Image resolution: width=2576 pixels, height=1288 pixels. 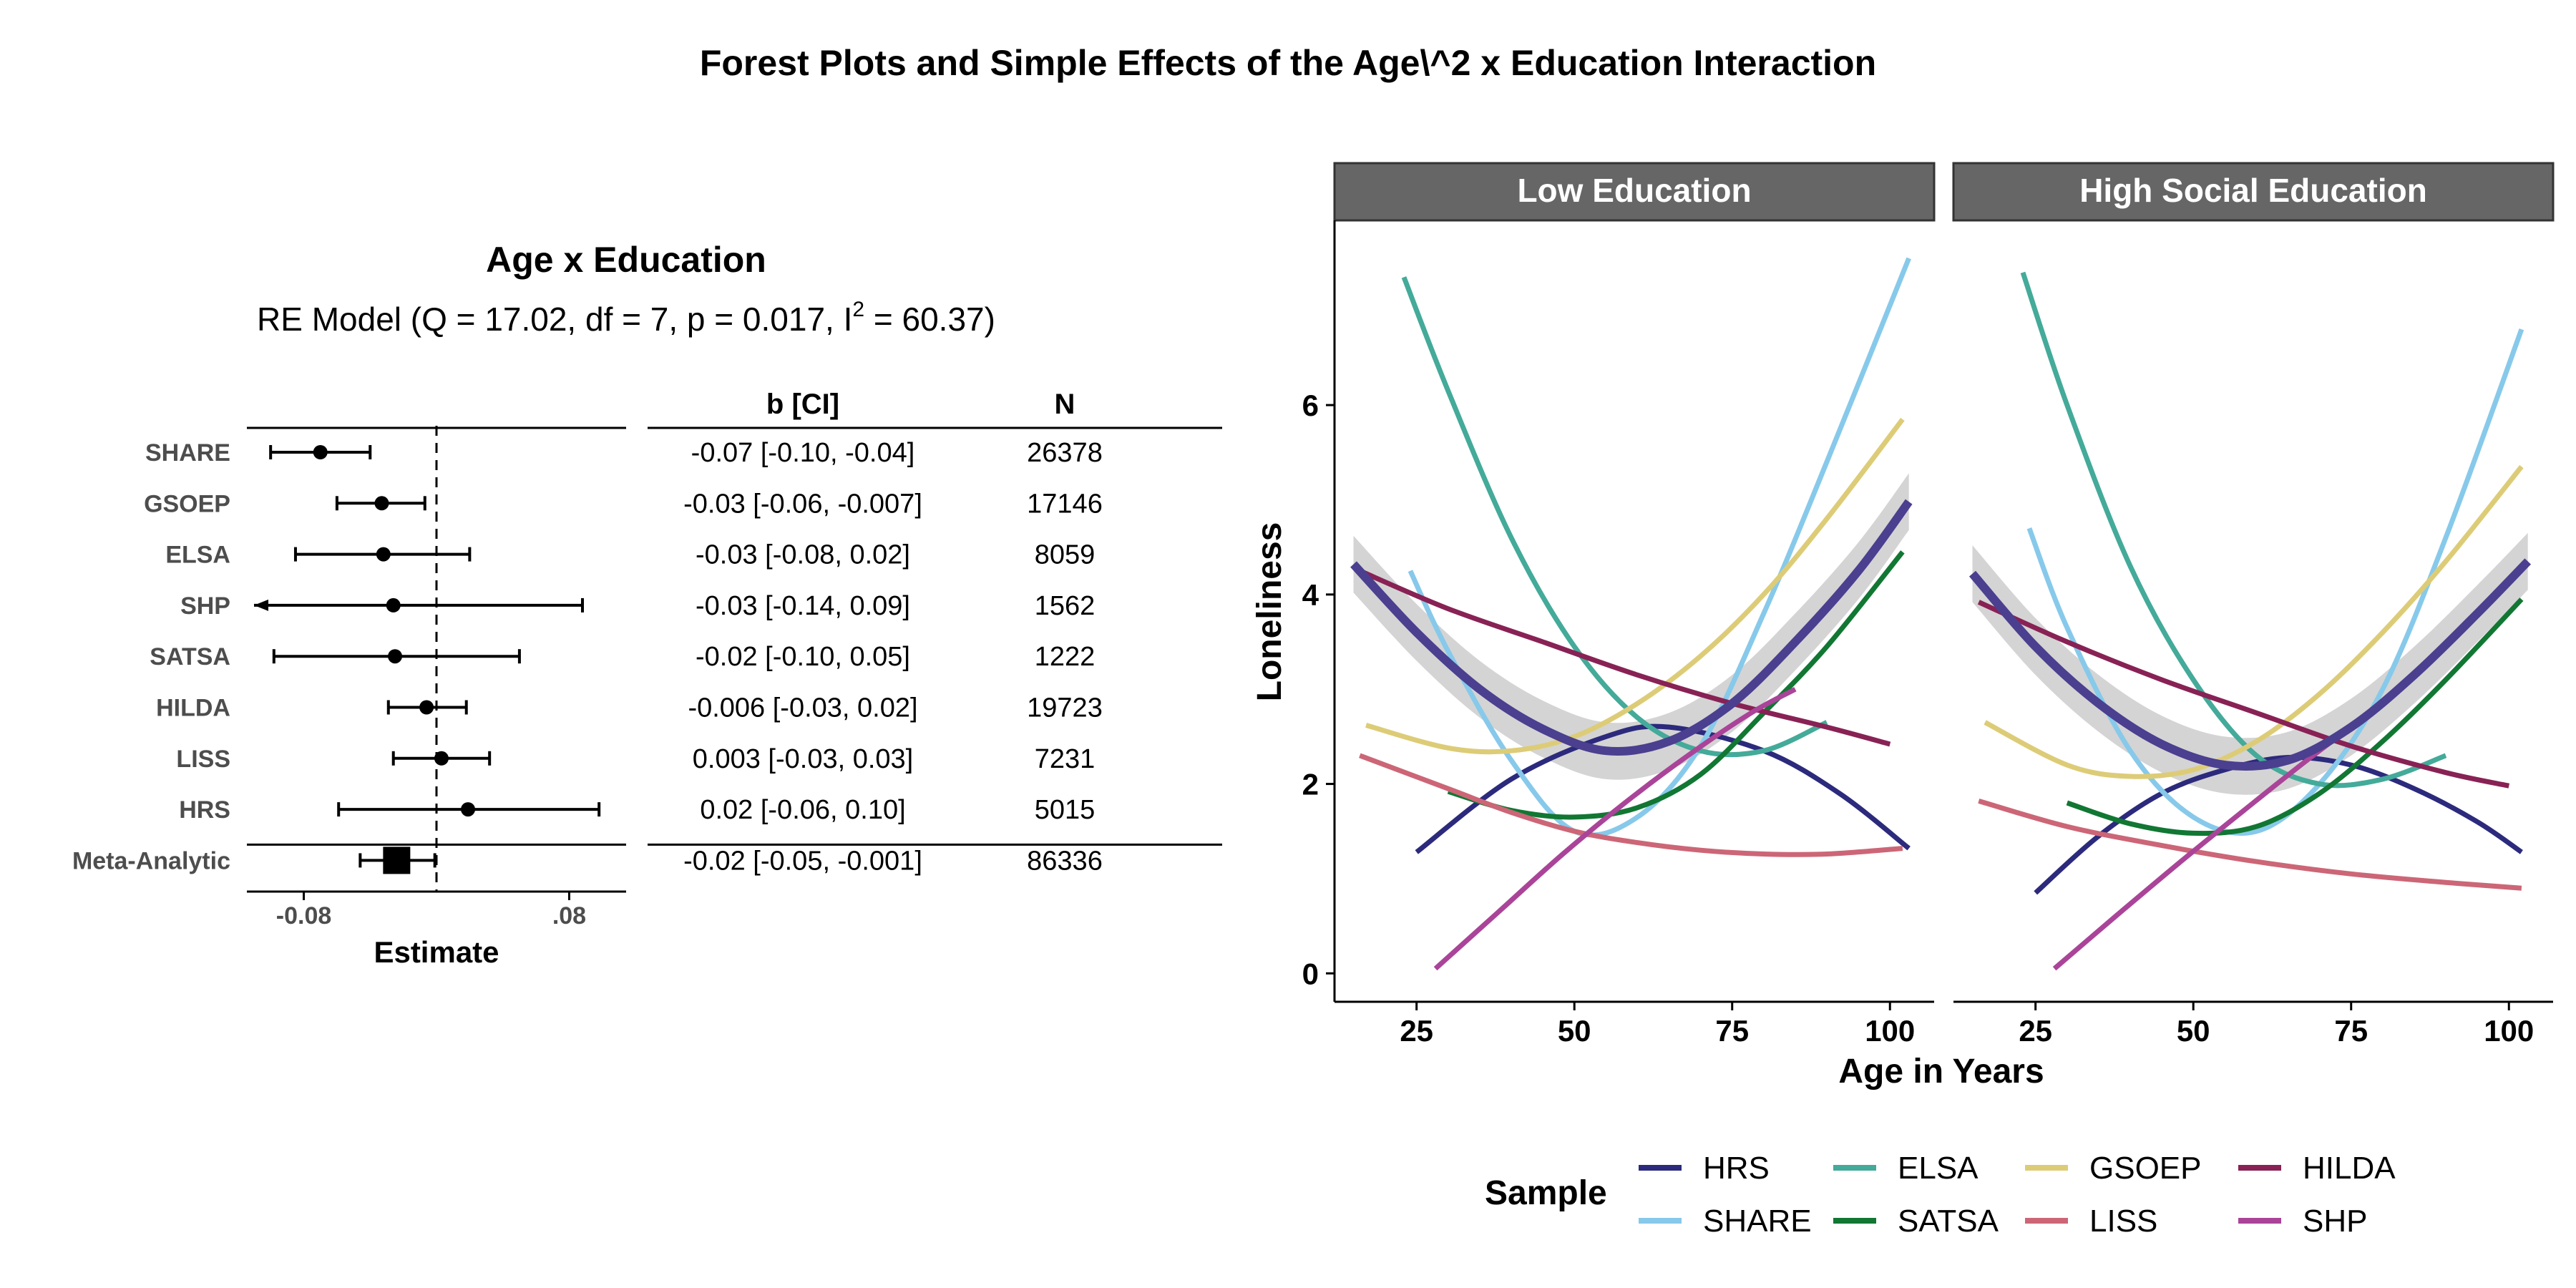 What do you see at coordinates (1310, 405) in the screenshot?
I see `y-tick-label: 6` at bounding box center [1310, 405].